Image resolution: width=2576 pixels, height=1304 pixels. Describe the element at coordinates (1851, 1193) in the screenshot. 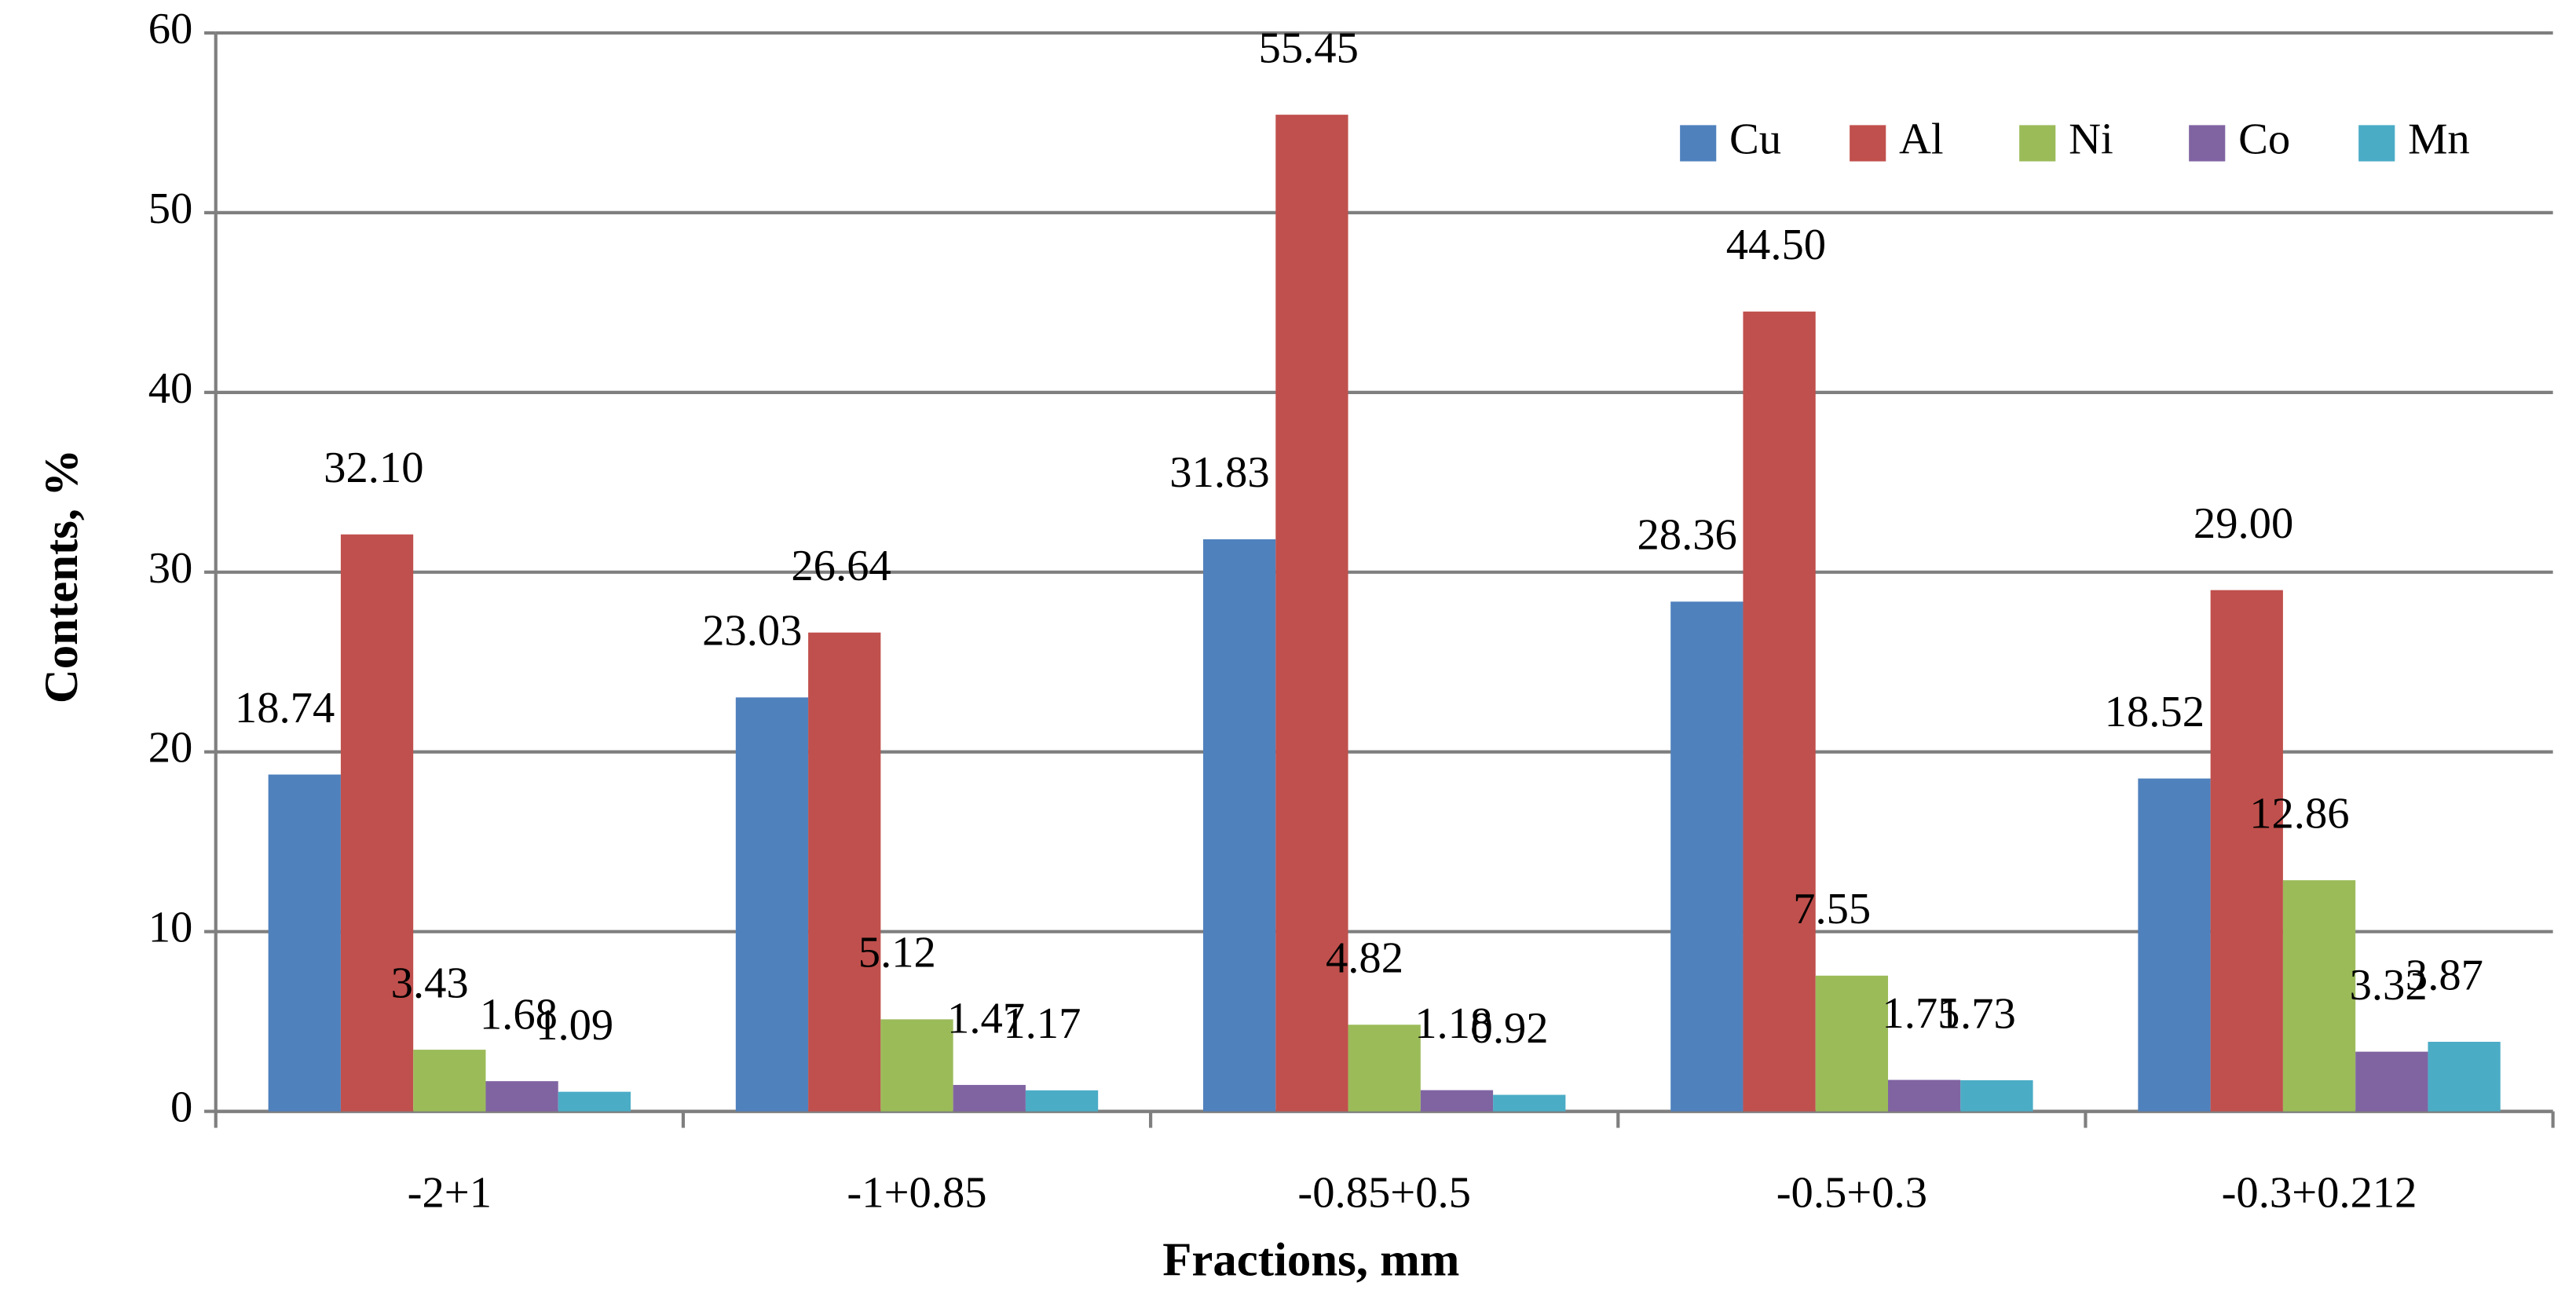

I see `x-tick-label: -0.5+0.3` at that location.